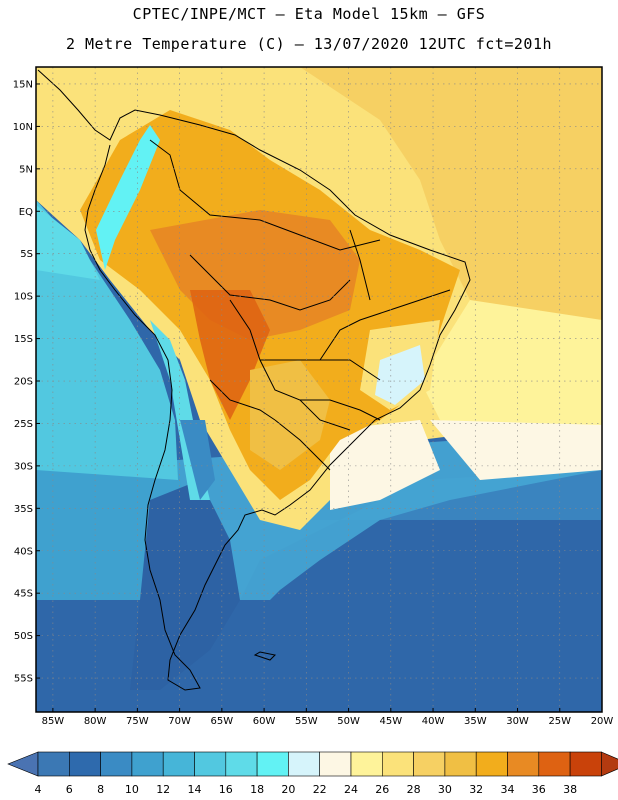  What do you see at coordinates (609, 764) in the screenshot?
I see `colorbar-over-arrow` at bounding box center [609, 764].